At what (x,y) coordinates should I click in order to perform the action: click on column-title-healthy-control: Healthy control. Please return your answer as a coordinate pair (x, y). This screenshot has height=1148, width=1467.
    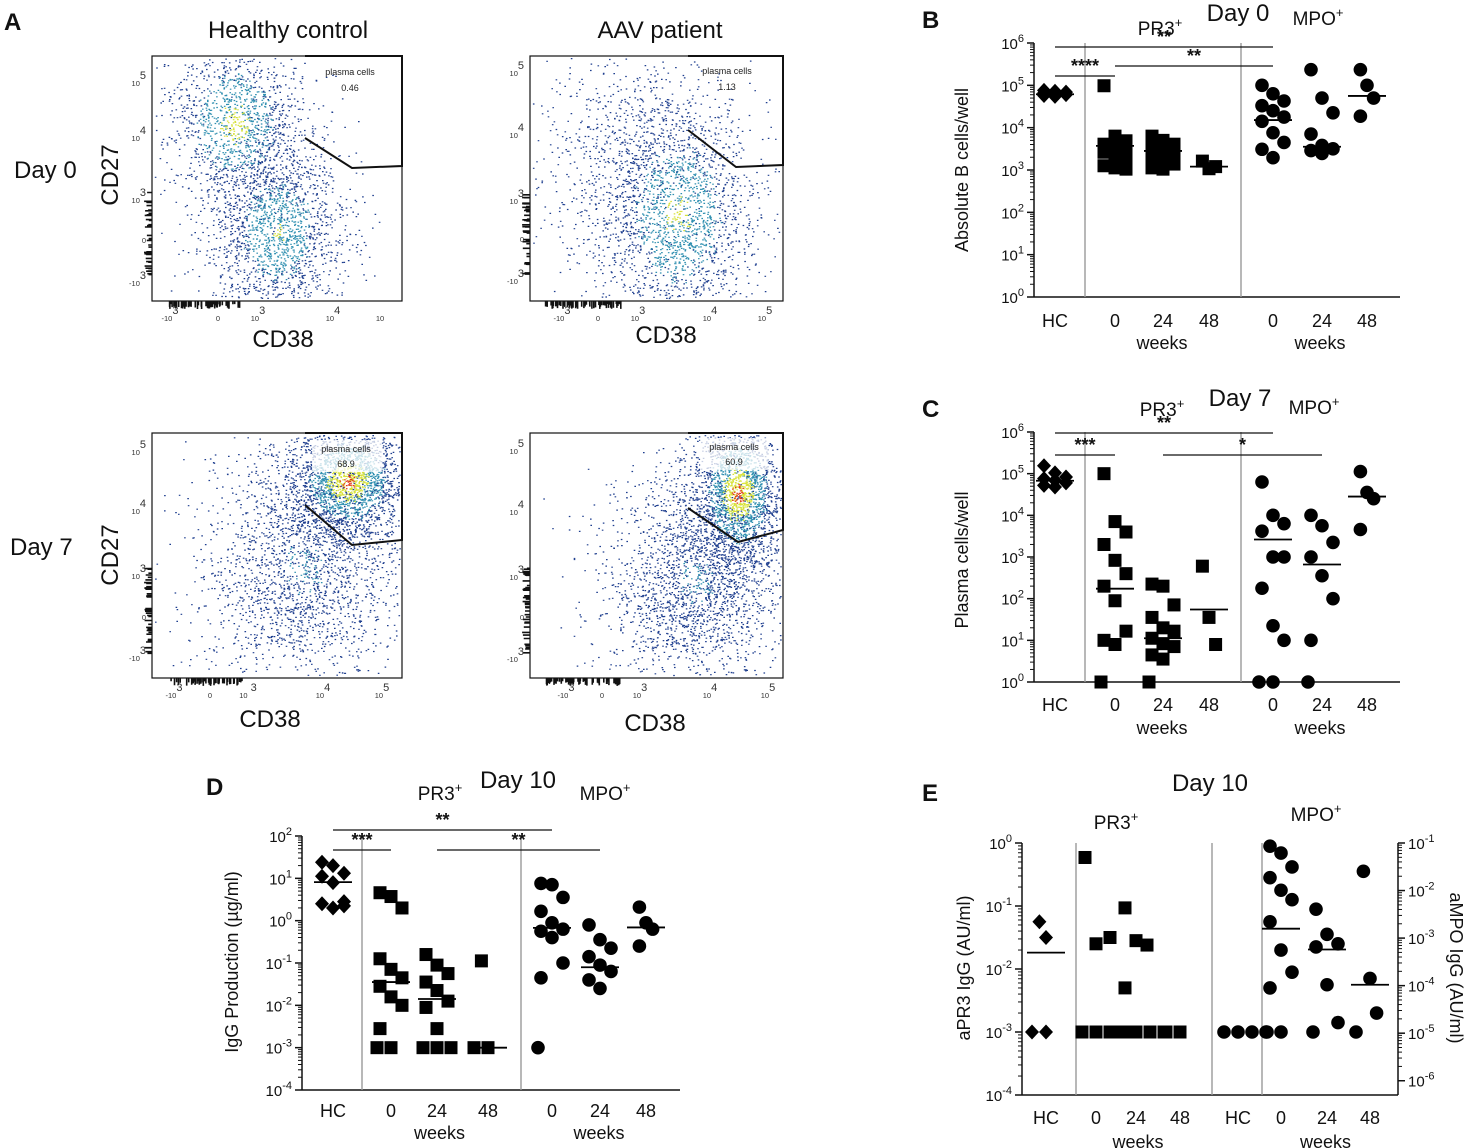
    Looking at the image, I should click on (288, 30).